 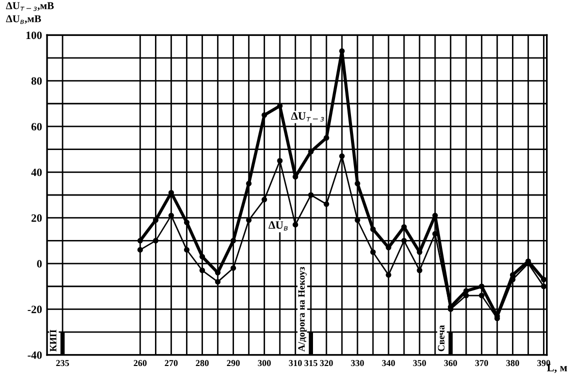 What do you see at coordinates (36, 172) in the screenshot?
I see `y-tick-label: 40` at bounding box center [36, 172].